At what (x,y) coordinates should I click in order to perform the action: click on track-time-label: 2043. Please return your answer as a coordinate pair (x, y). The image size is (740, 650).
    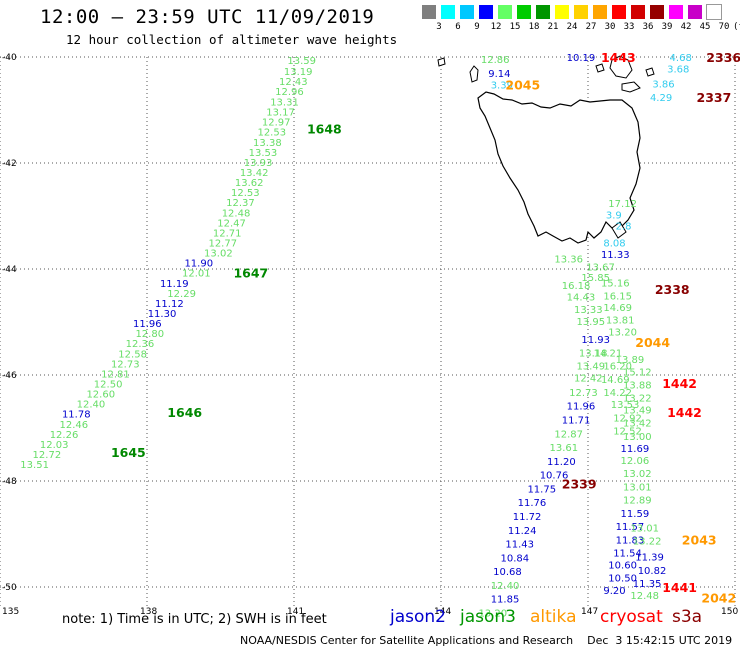
    Looking at the image, I should click on (699, 539).